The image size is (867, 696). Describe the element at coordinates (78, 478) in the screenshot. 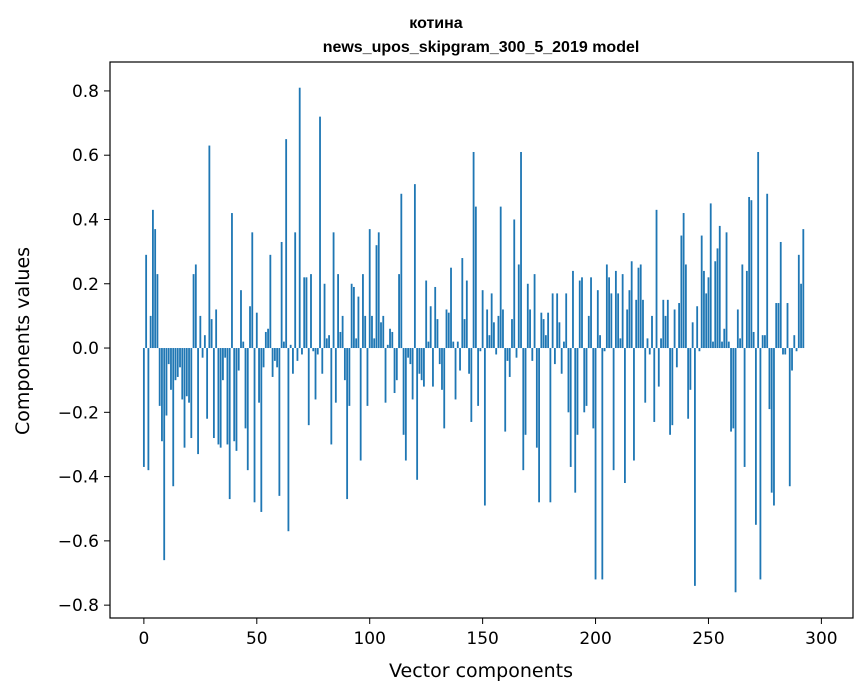

I see `y-tick-label: −0.4` at that location.